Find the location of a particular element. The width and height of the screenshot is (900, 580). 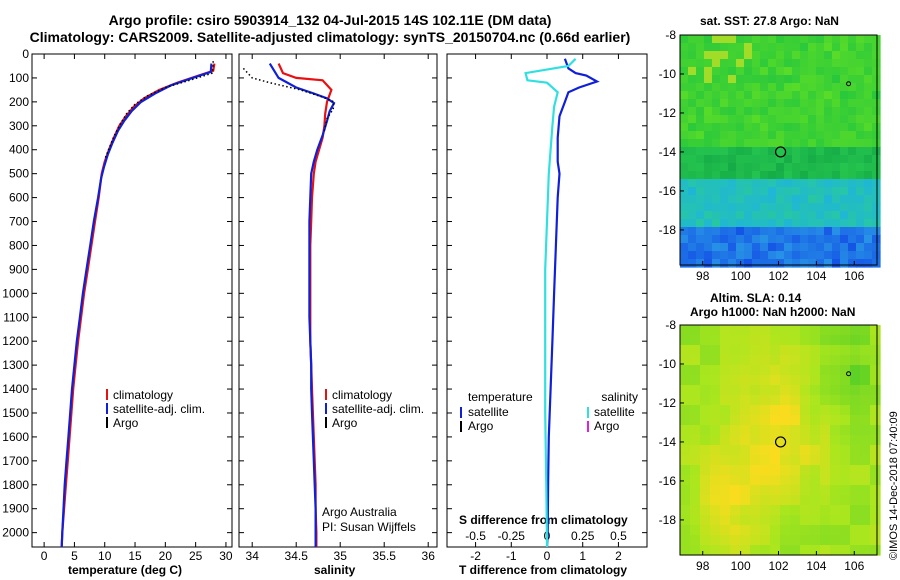

xtick-label: 30 is located at coordinates (226, 556).